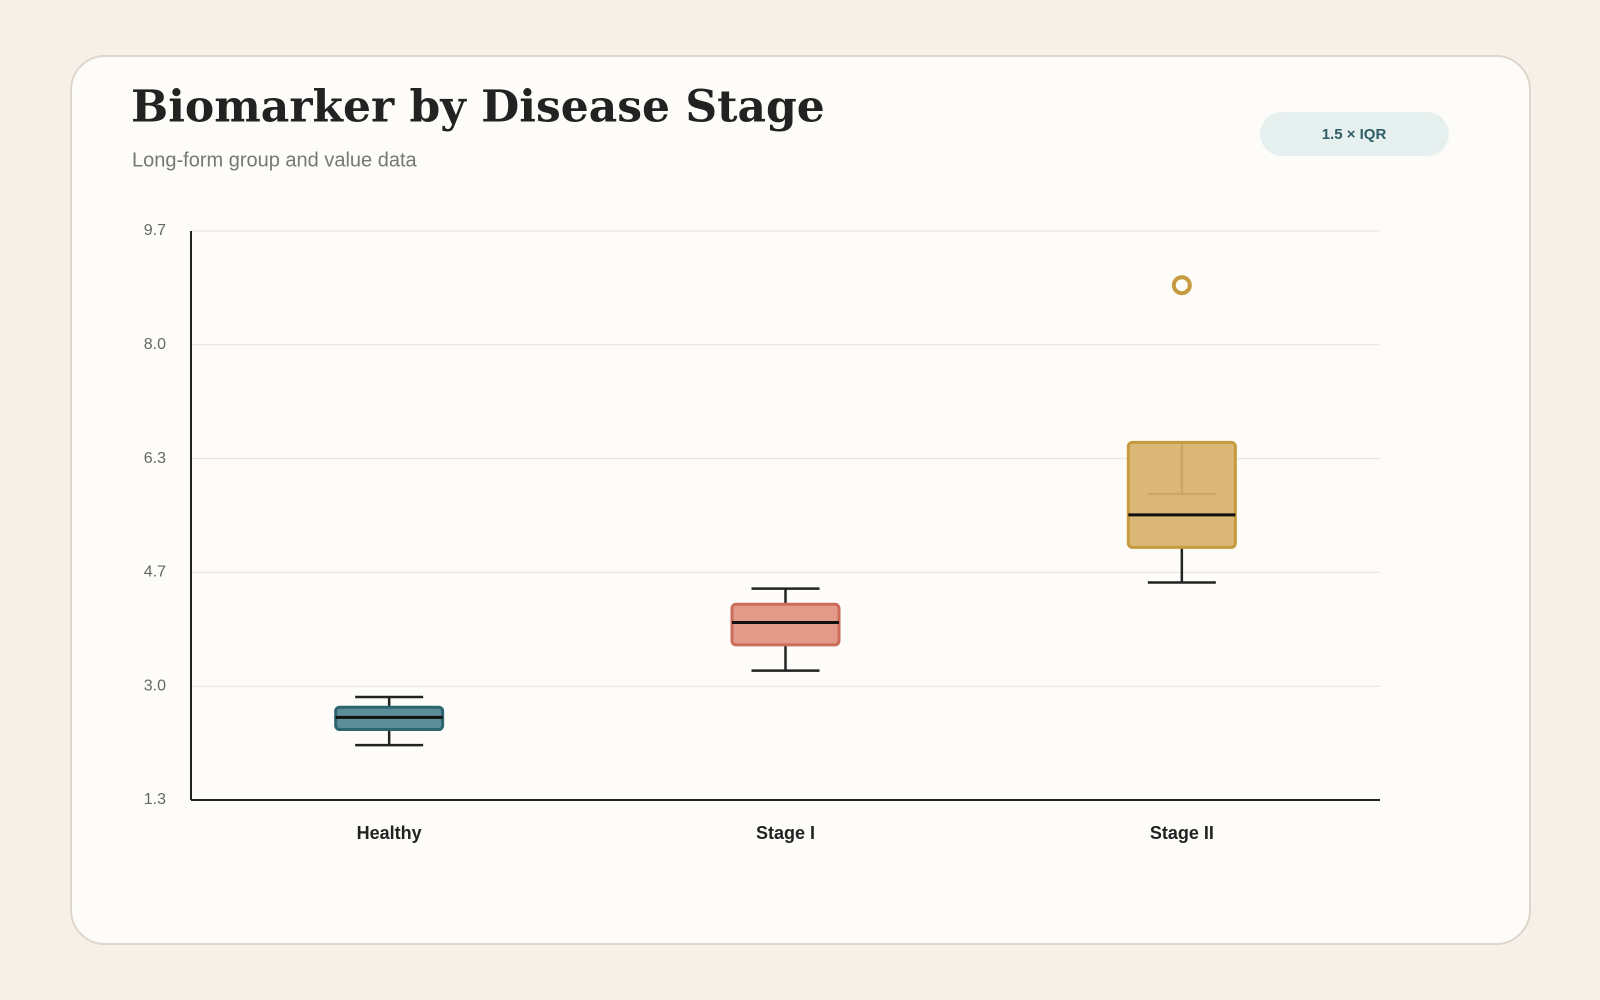 The width and height of the screenshot is (1600, 1000). What do you see at coordinates (275, 160) in the screenshot?
I see `chart-subtitle: Long-form group and value data` at bounding box center [275, 160].